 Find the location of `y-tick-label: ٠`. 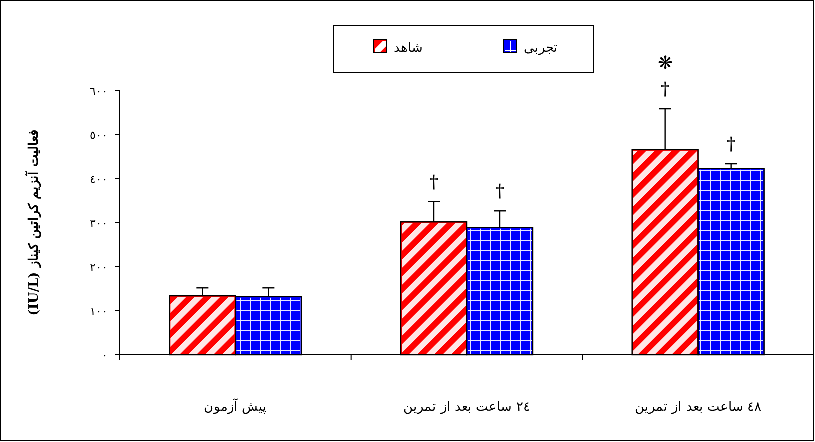

y-tick-label: ٠ is located at coordinates (105, 355).